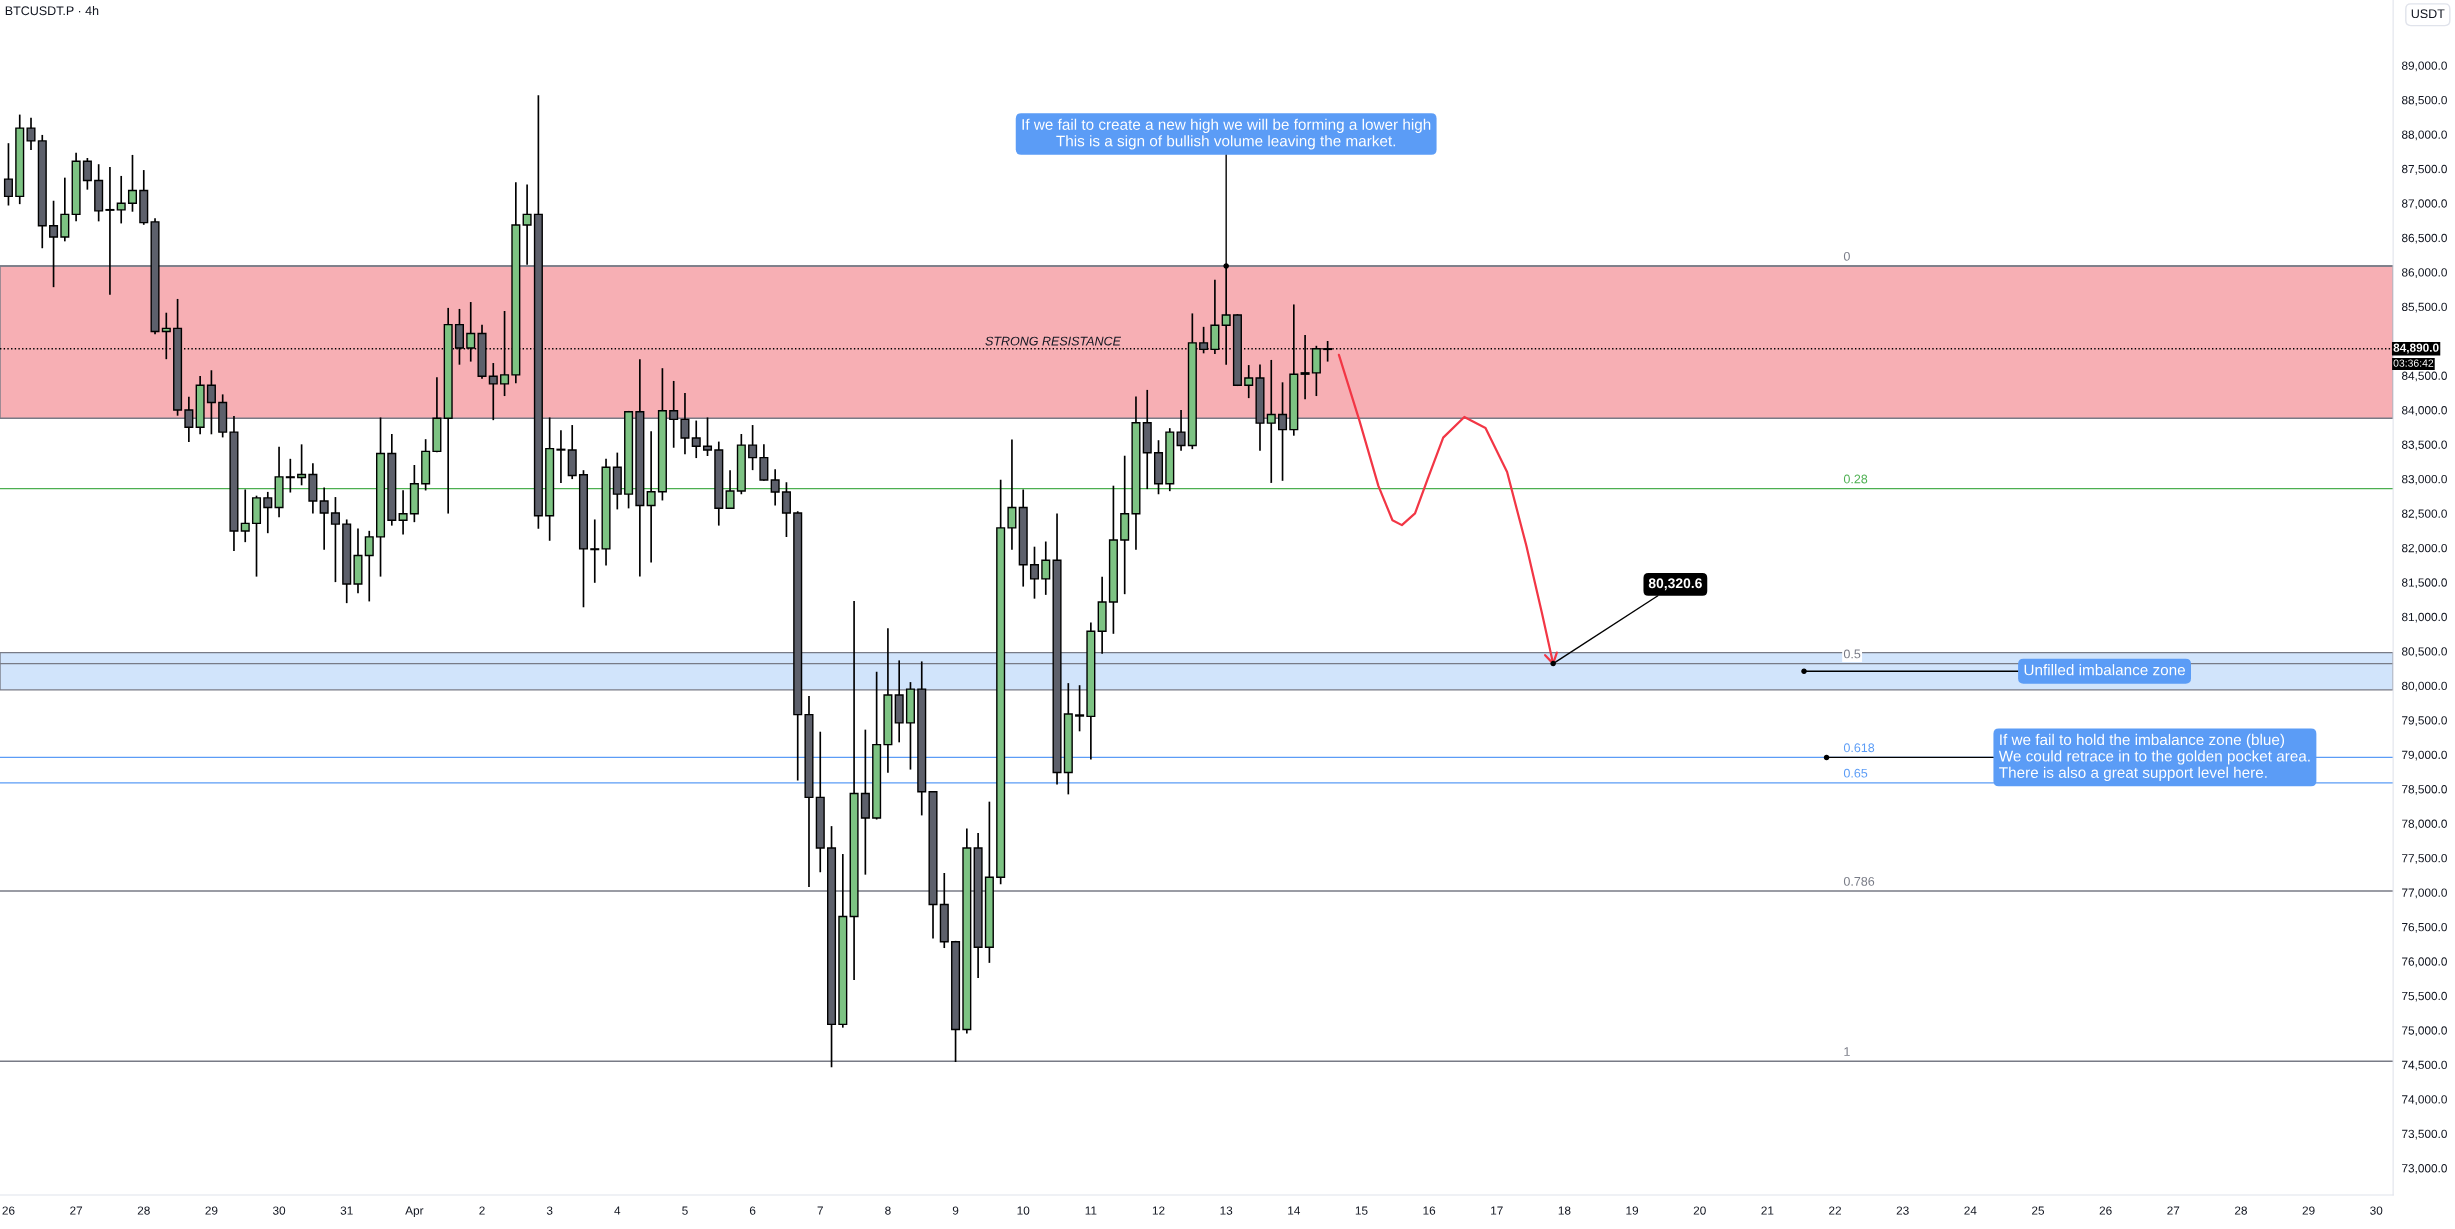  Describe the element at coordinates (1970, 1210) in the screenshot. I see `x-tick-label: 24` at that location.